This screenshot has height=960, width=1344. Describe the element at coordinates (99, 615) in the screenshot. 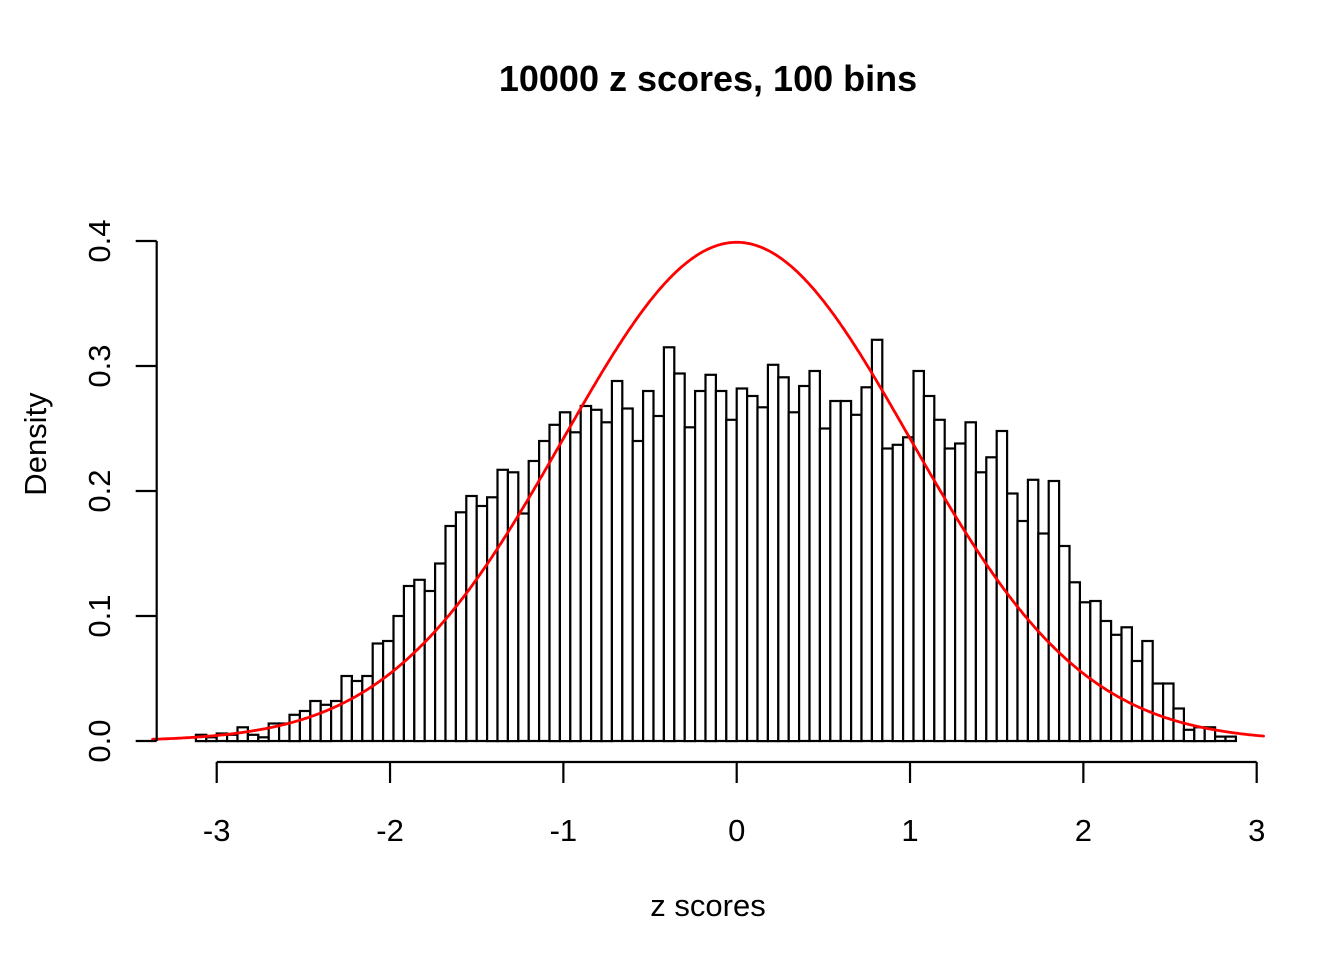

I see `y-tick-label: 0.1` at that location.